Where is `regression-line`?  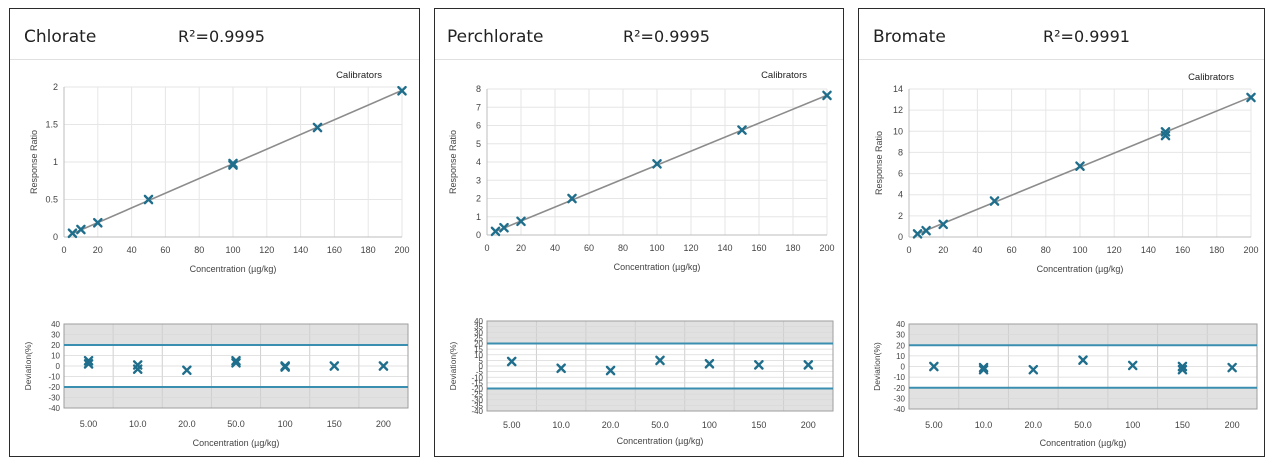 regression-line is located at coordinates (661, 163).